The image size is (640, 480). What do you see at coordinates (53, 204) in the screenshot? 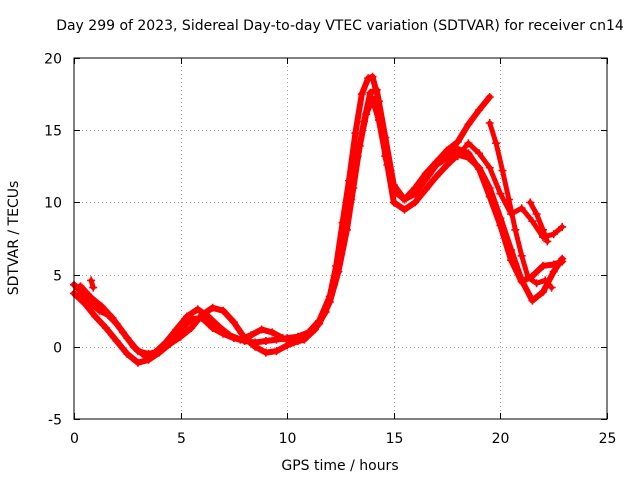
I see `y-tick-label: 10` at bounding box center [53, 204].